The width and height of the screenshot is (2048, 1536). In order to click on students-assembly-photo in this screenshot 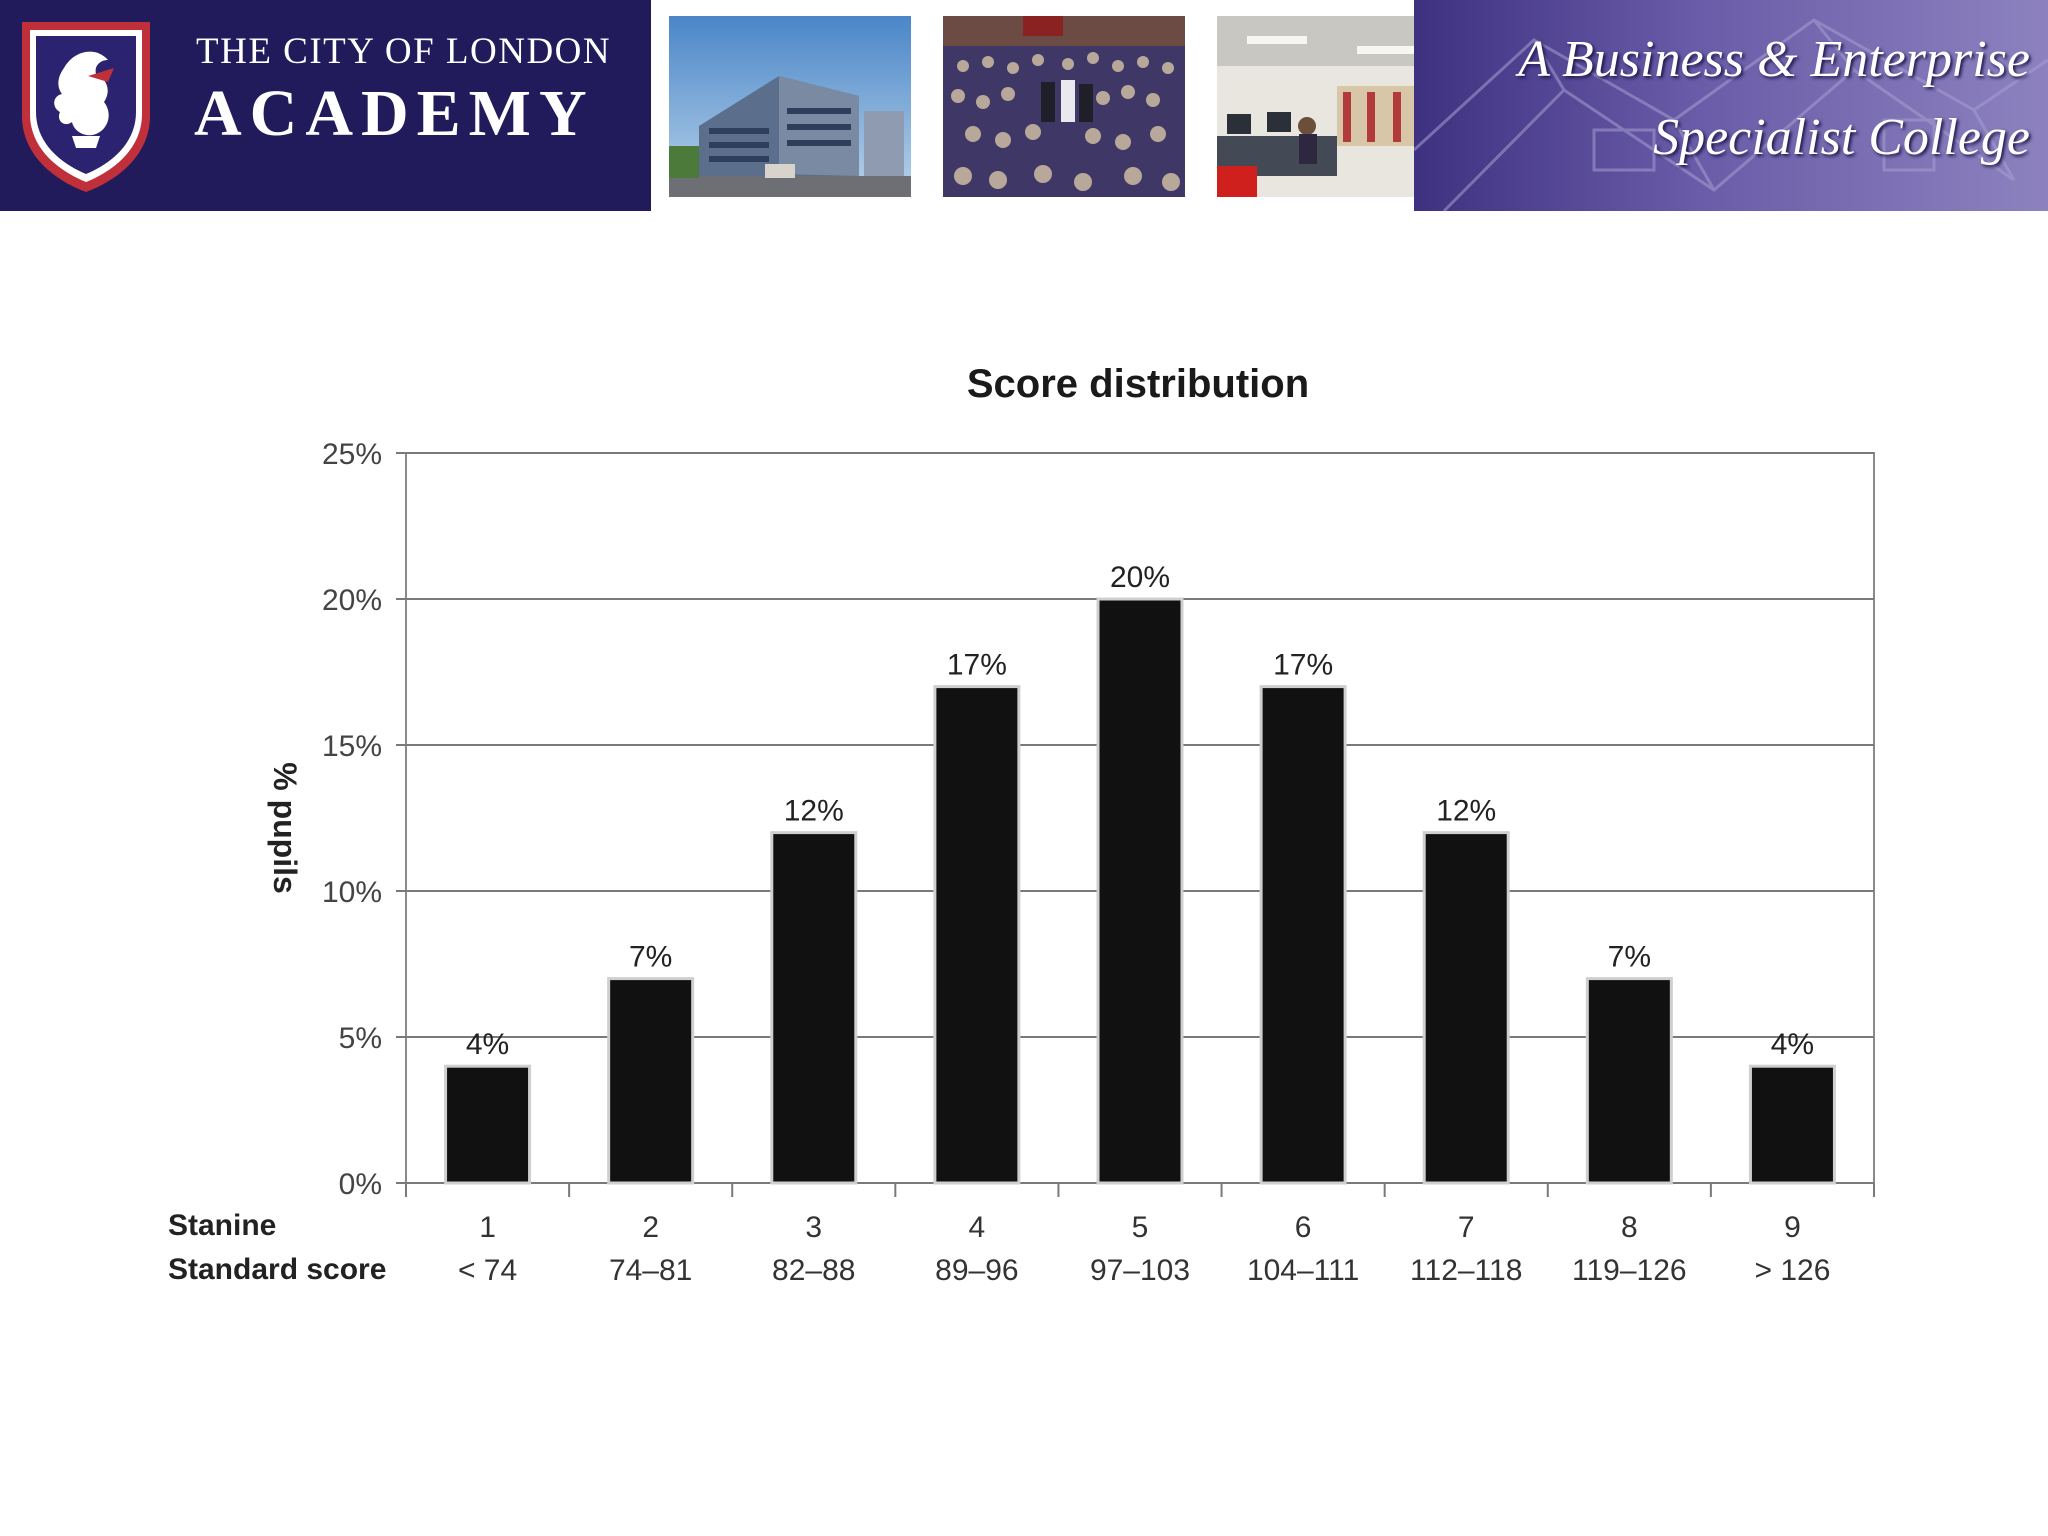, I will do `click(1064, 106)`.